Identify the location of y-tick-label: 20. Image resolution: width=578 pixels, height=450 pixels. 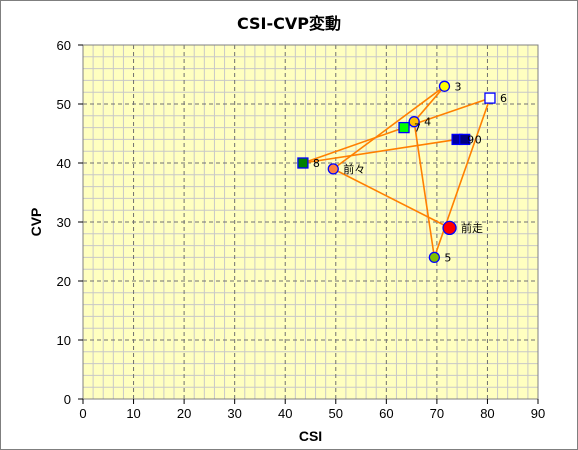
(64, 281).